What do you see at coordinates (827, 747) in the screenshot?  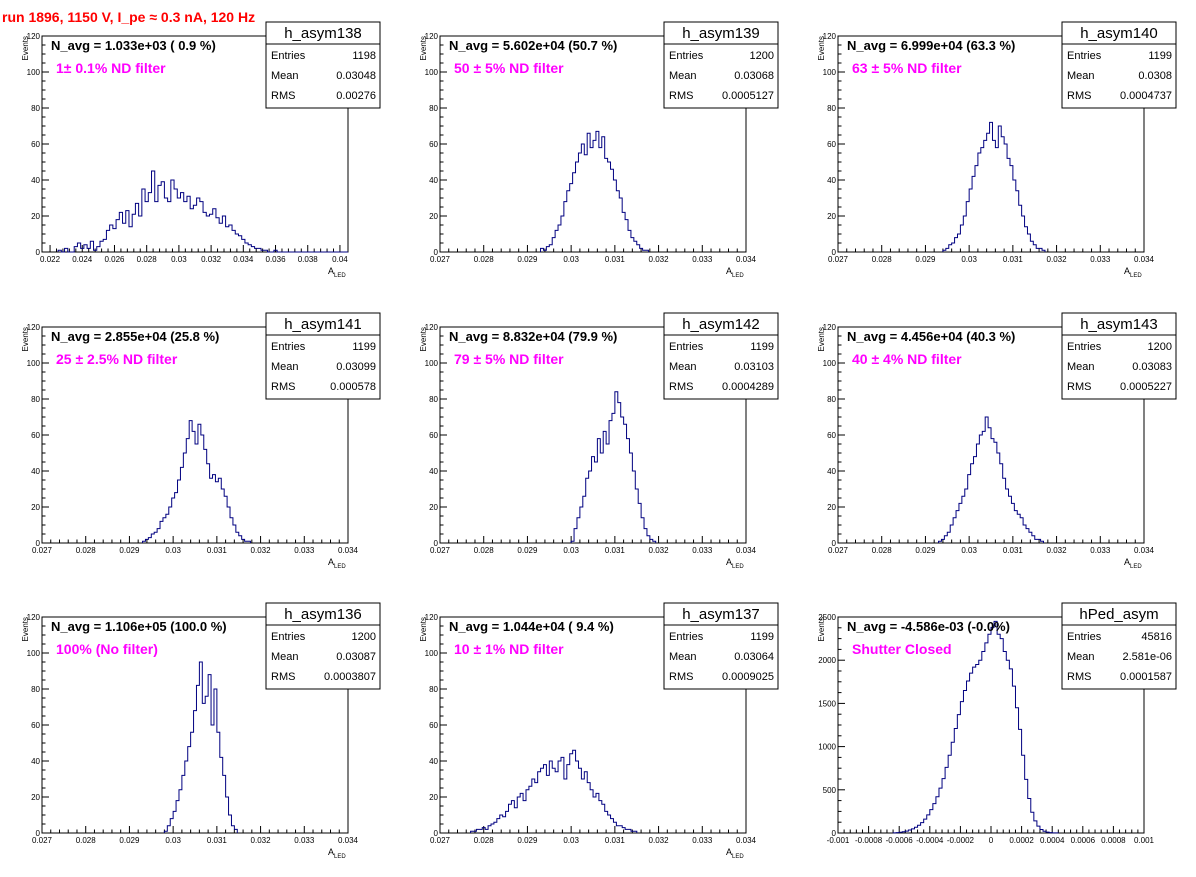 I see `y-tick-label: 1000` at bounding box center [827, 747].